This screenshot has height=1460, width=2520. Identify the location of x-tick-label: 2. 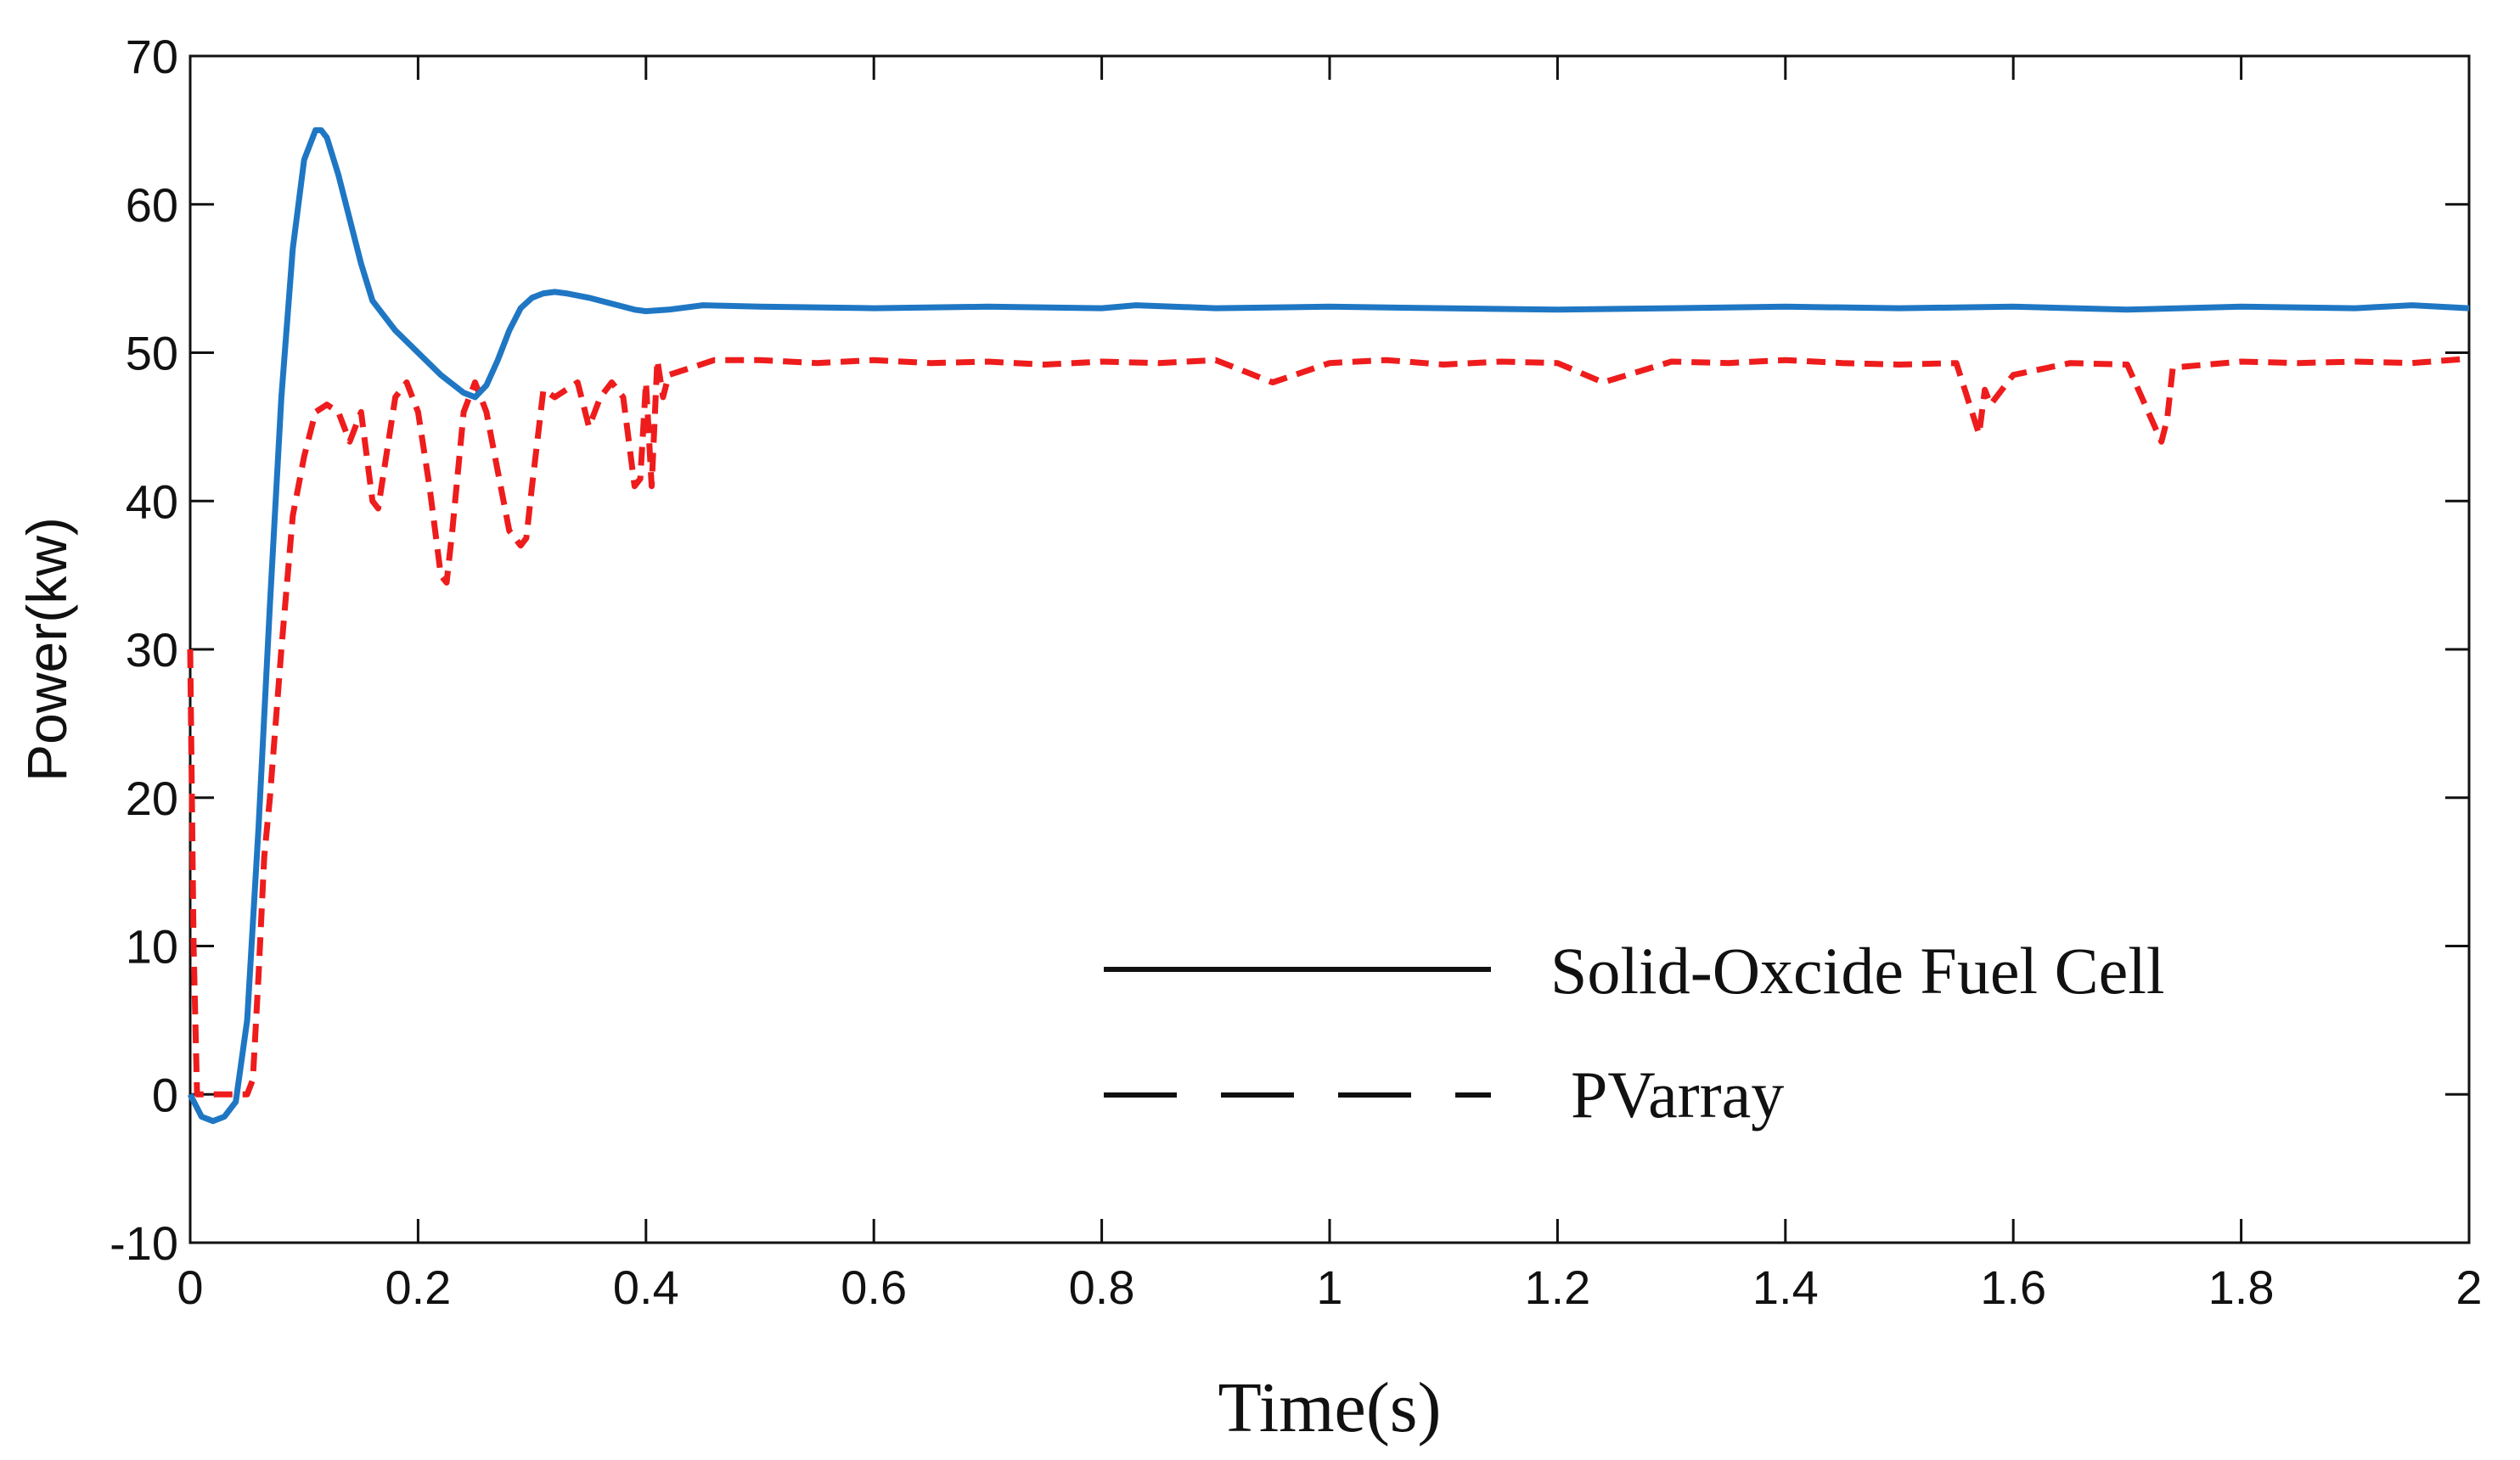
(2468, 1287).